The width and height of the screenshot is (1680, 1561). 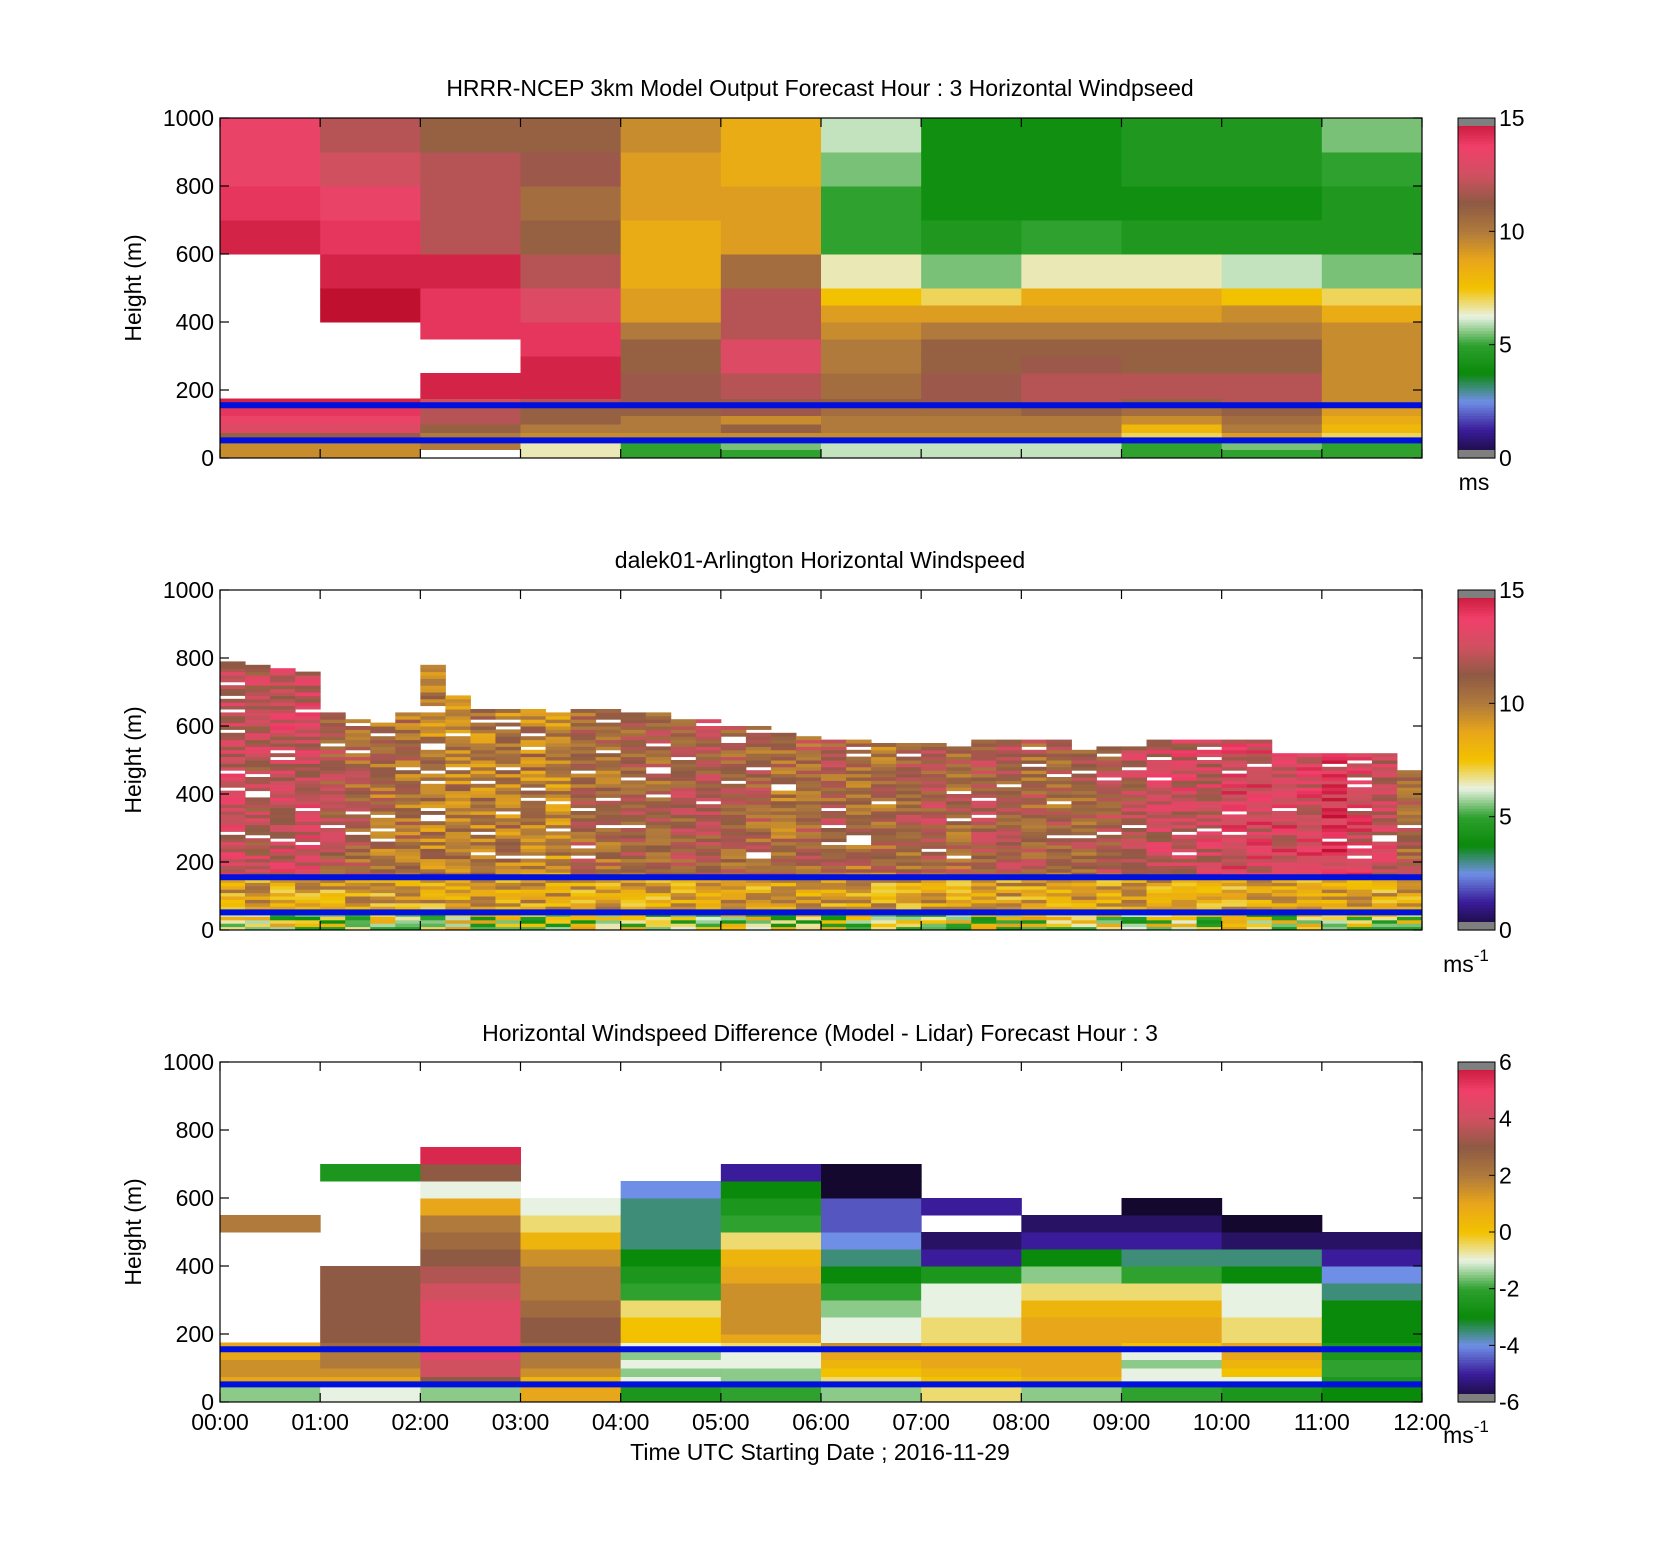 I want to click on difference-heatmap-cell, so click(x=1272, y=1292).